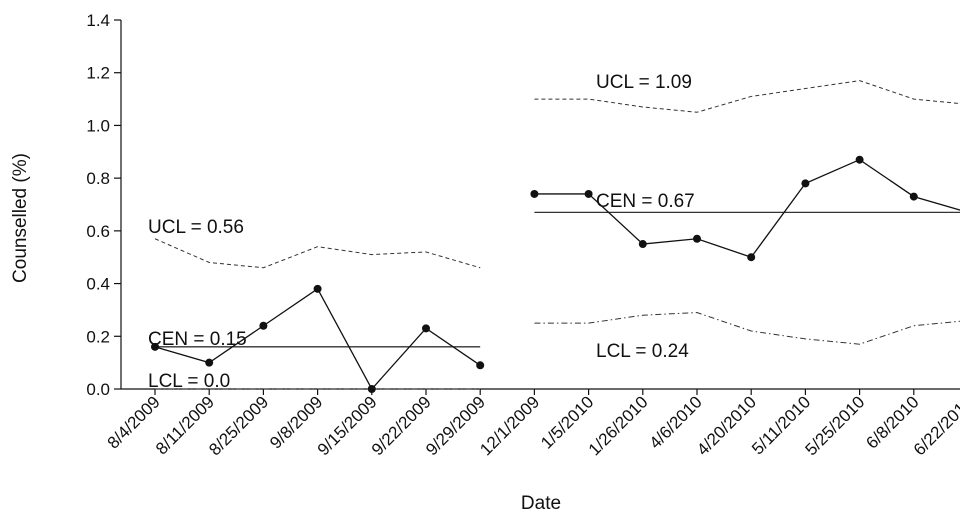 Image resolution: width=960 pixels, height=519 pixels. Describe the element at coordinates (238, 425) in the screenshot. I see `x-tick-label: 8/25/2009` at that location.